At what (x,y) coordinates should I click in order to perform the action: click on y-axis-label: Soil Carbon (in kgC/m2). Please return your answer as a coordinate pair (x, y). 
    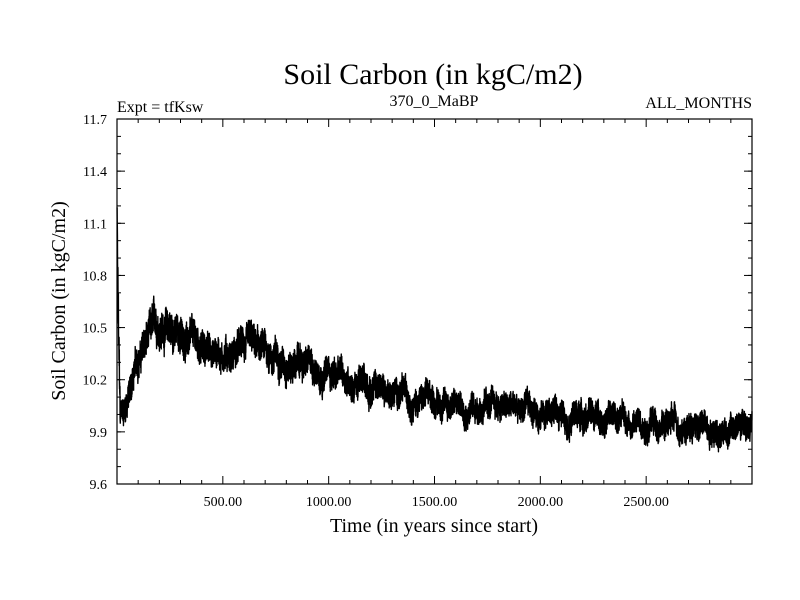
    Looking at the image, I should click on (59, 300).